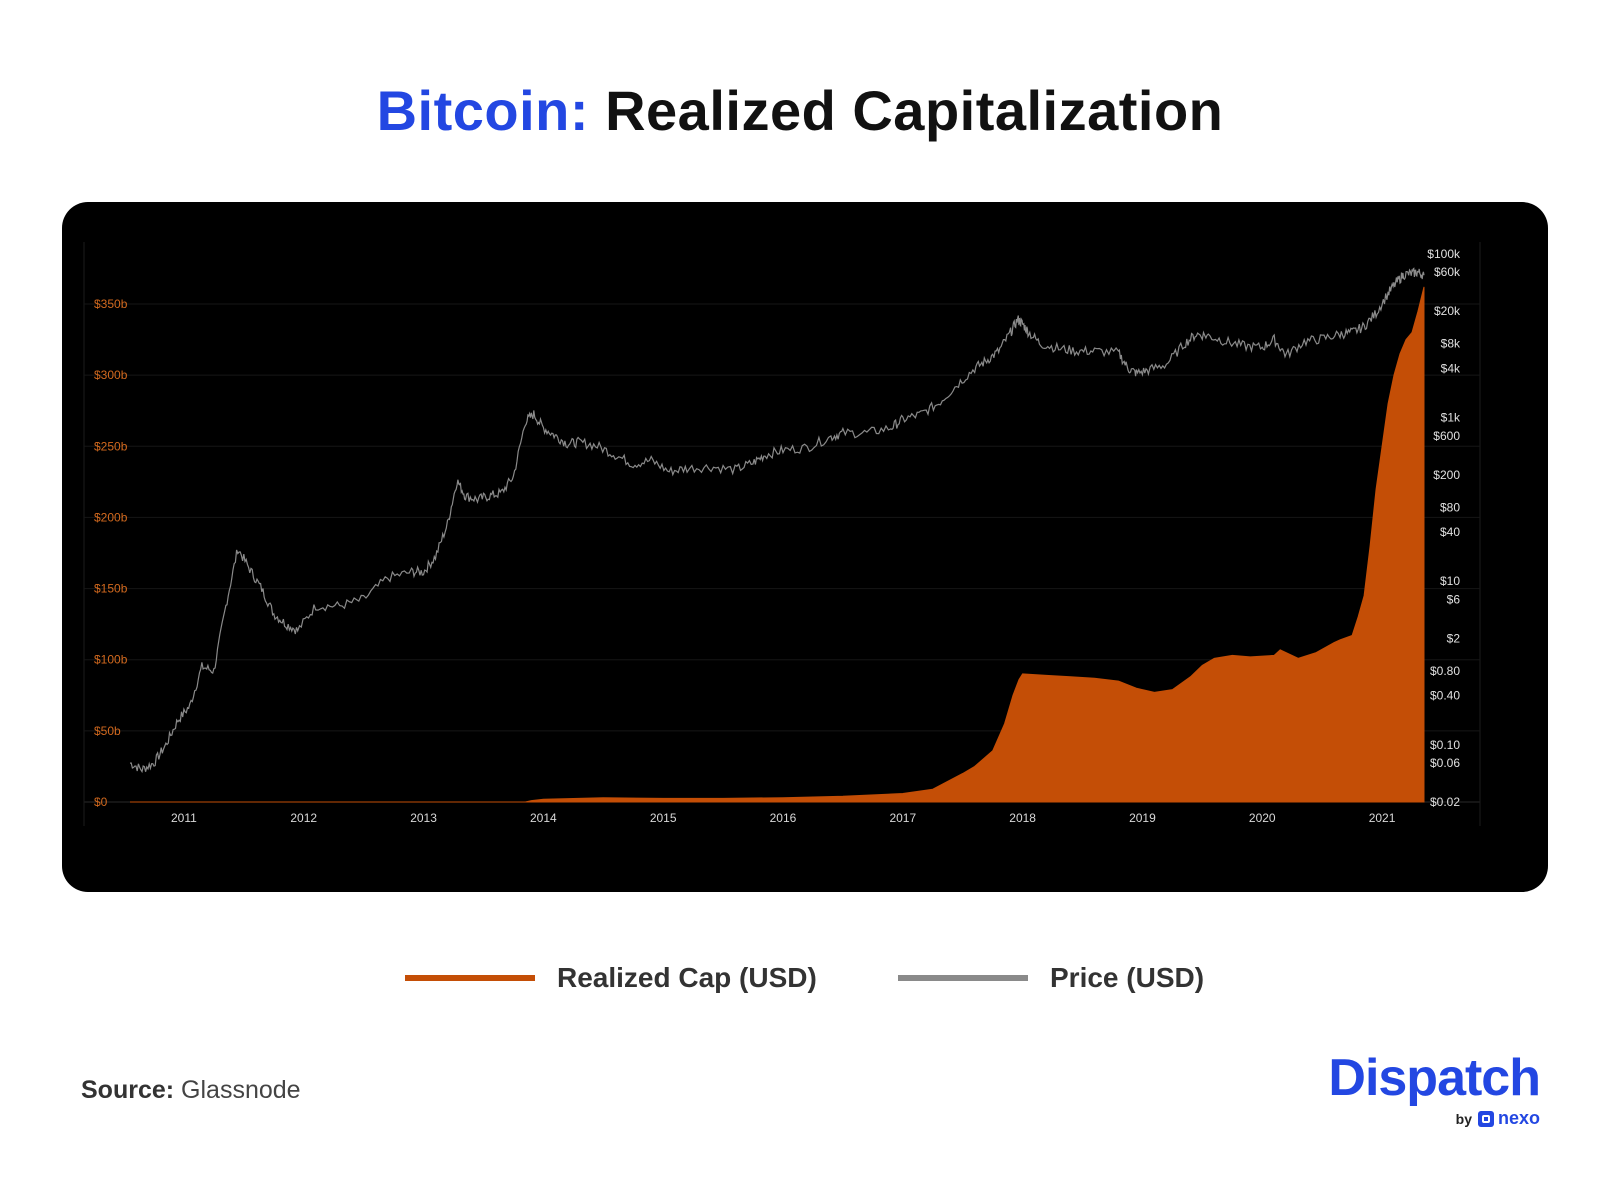  I want to click on x-axis-tick-label: 2014, so click(543, 818).